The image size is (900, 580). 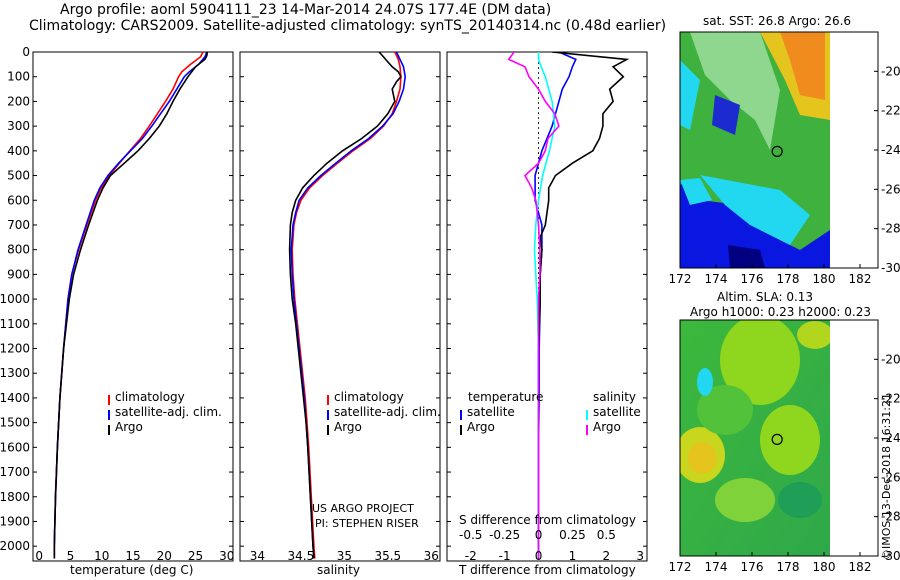 I want to click on difference-plot, so click(x=568, y=306).